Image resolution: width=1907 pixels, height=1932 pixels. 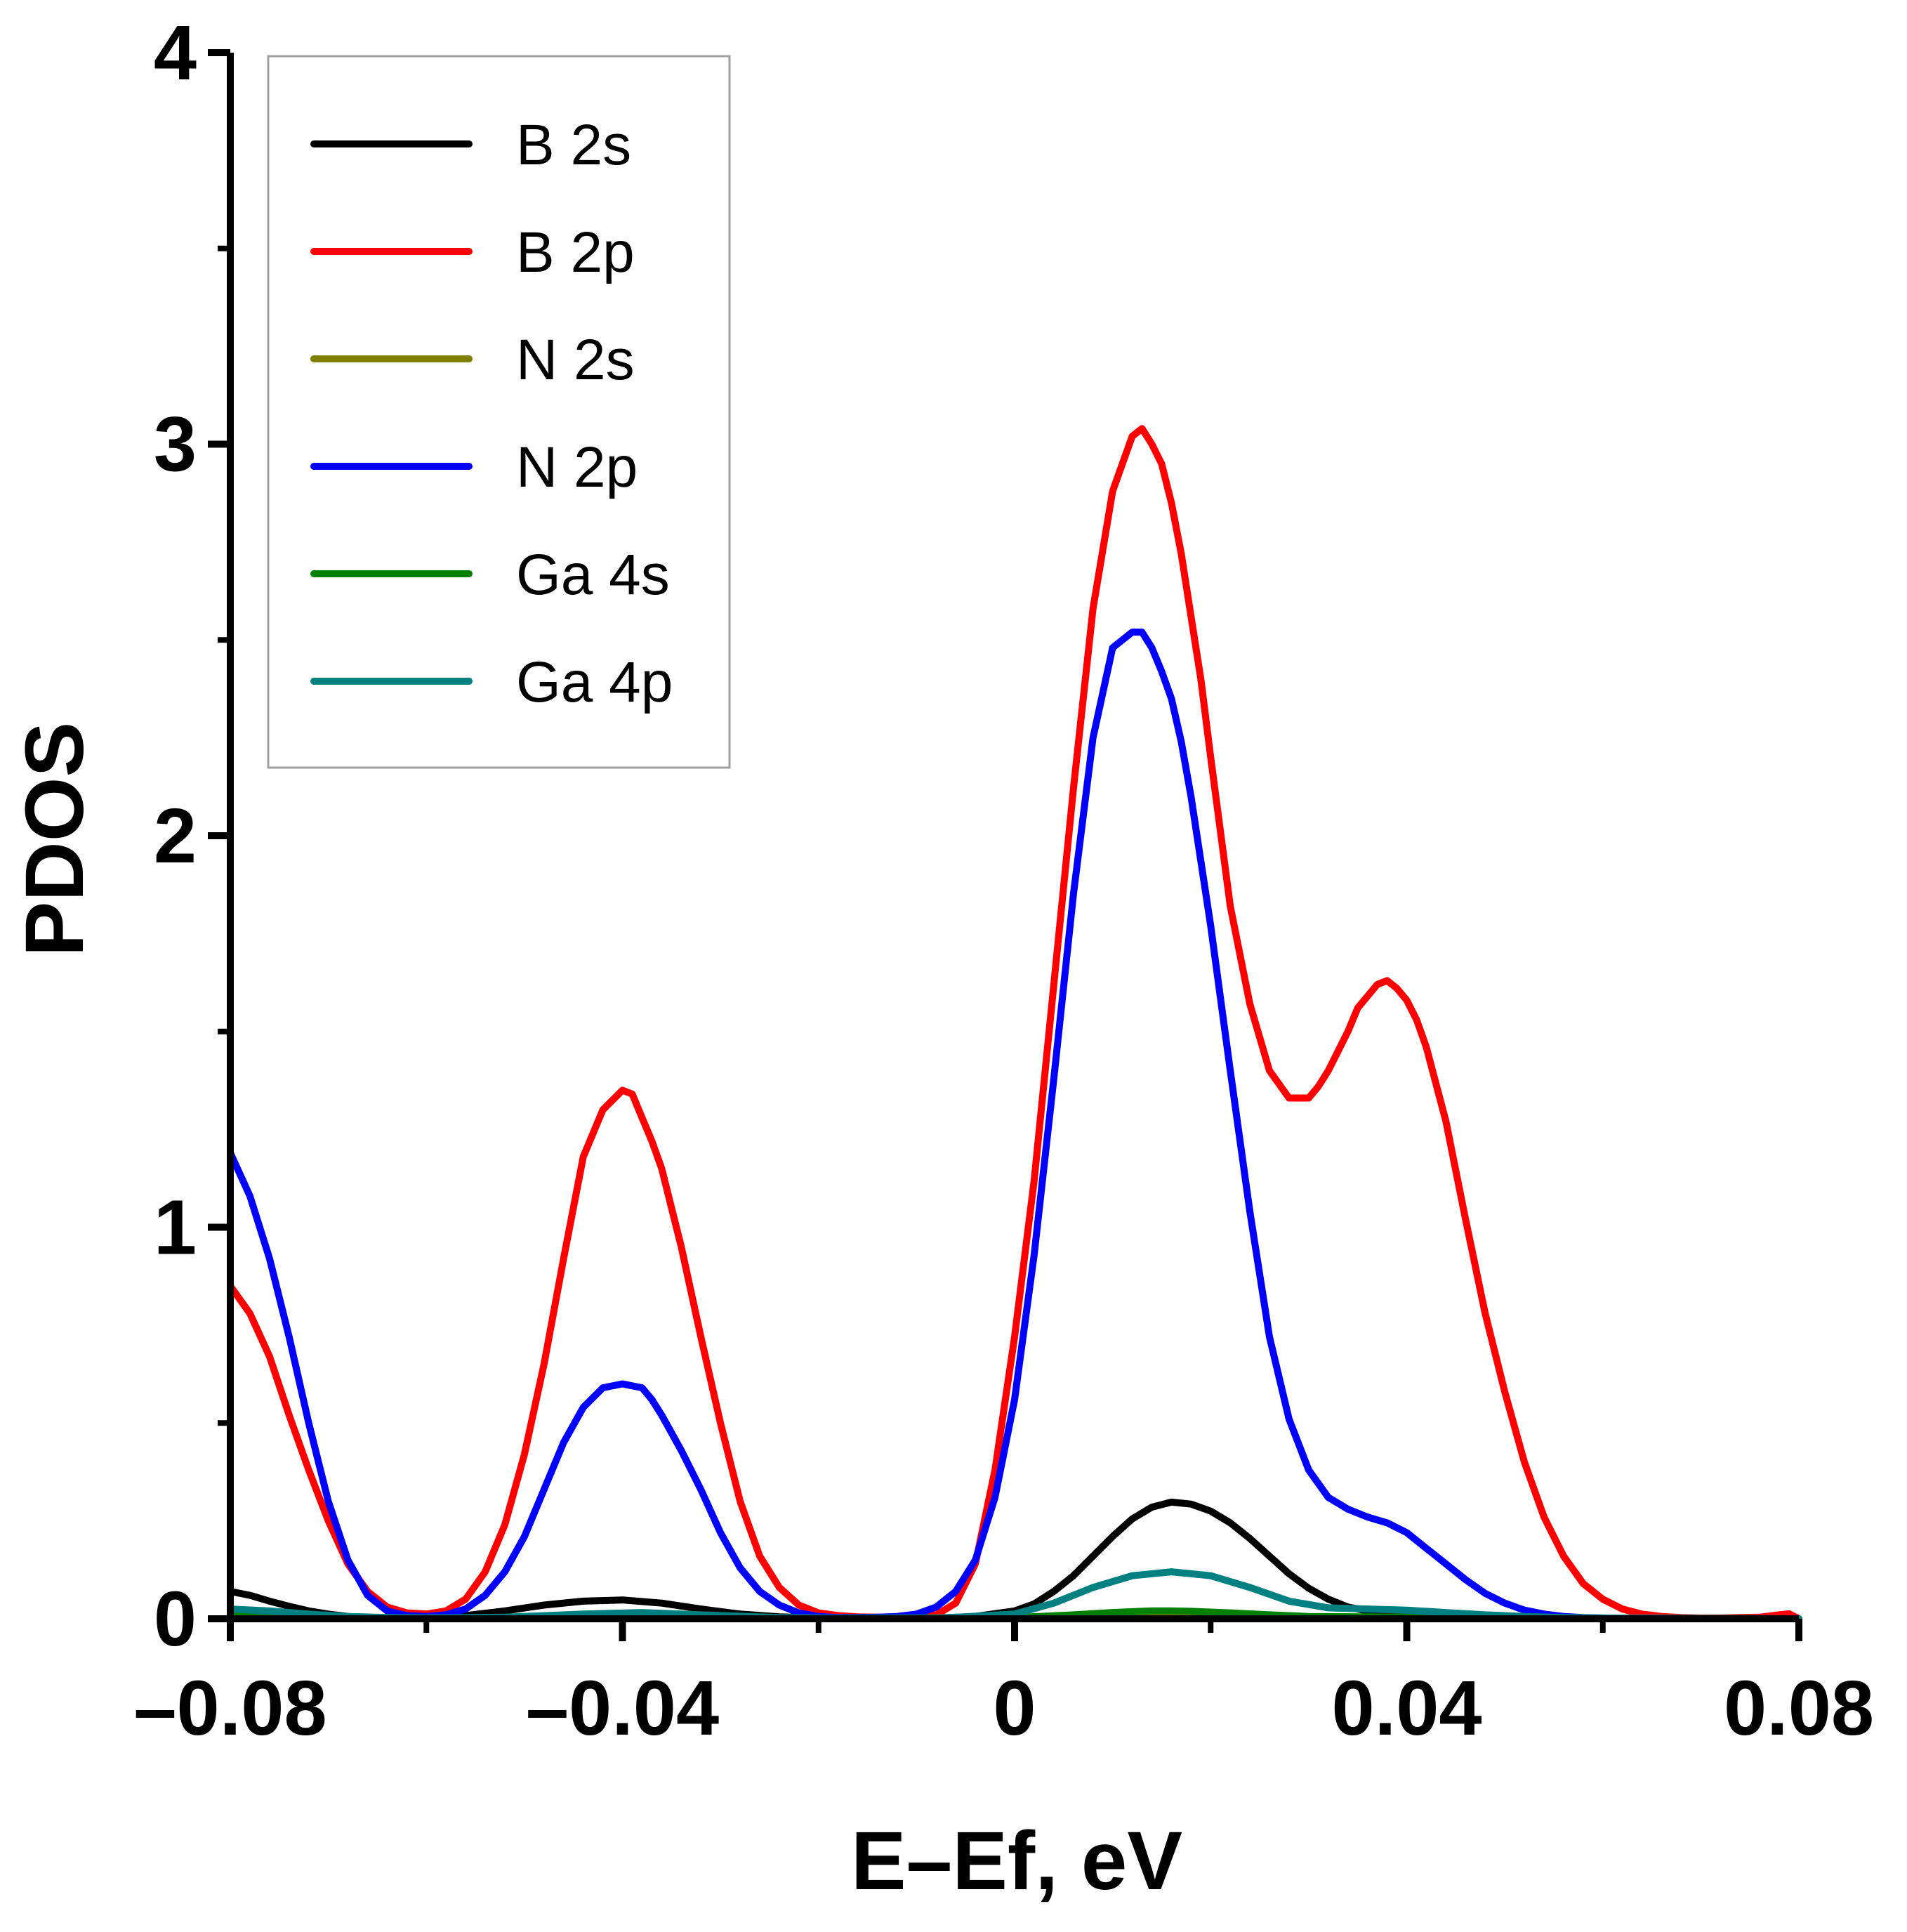 I want to click on y-tick-label: 1, so click(x=175, y=1228).